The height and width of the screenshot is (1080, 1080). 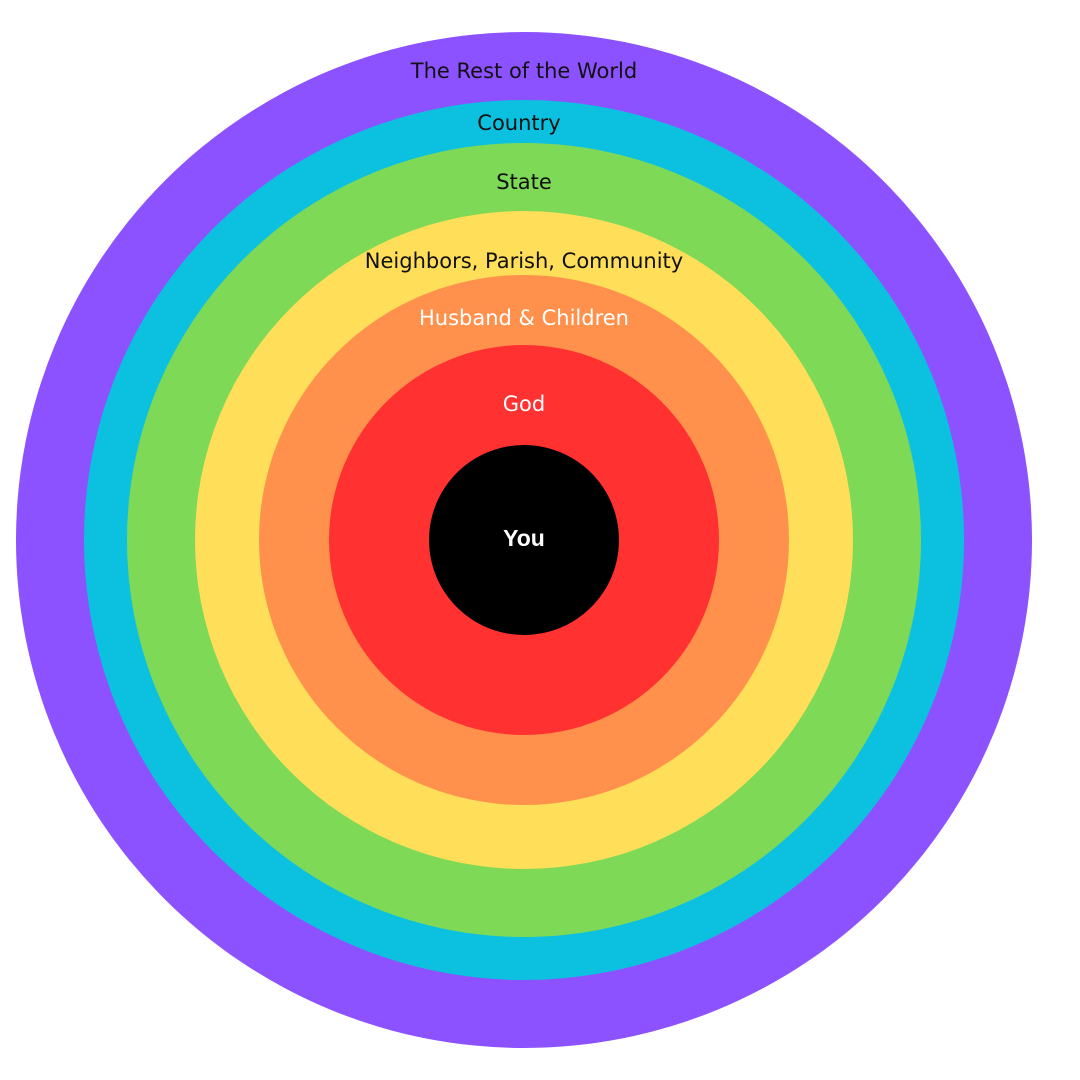 I want to click on ring-label: God, so click(x=524, y=404).